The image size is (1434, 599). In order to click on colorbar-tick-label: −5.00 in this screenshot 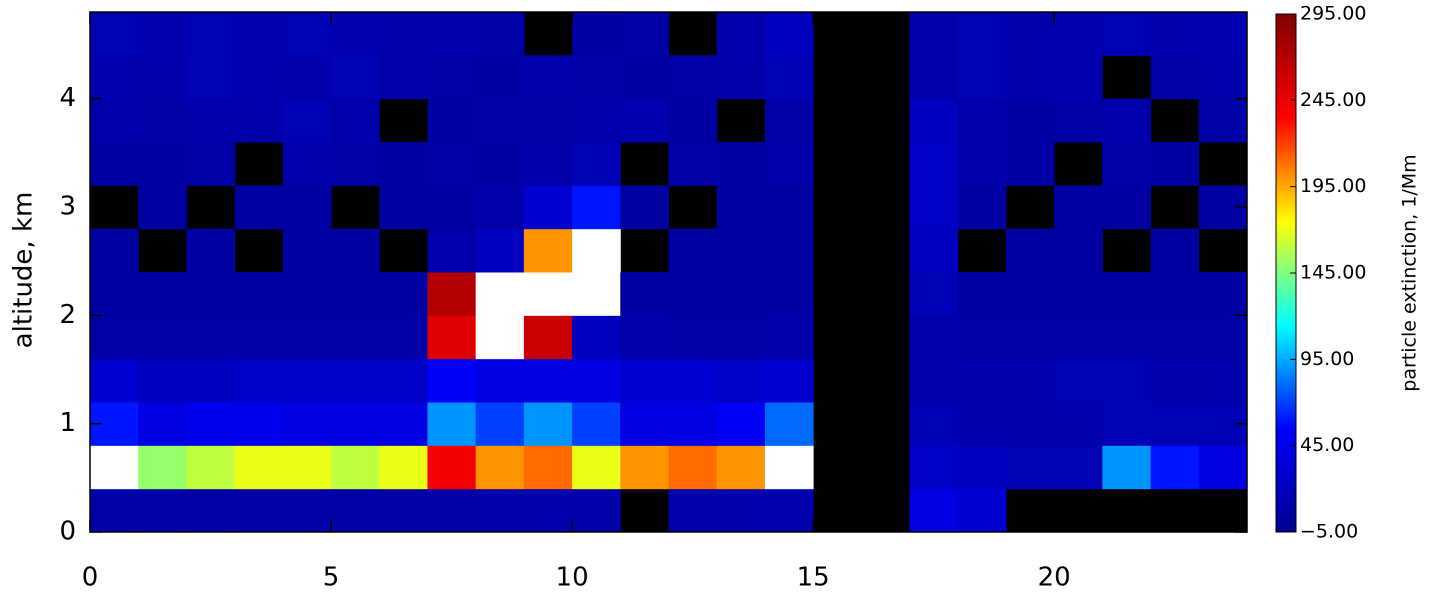, I will do `click(1329, 532)`.